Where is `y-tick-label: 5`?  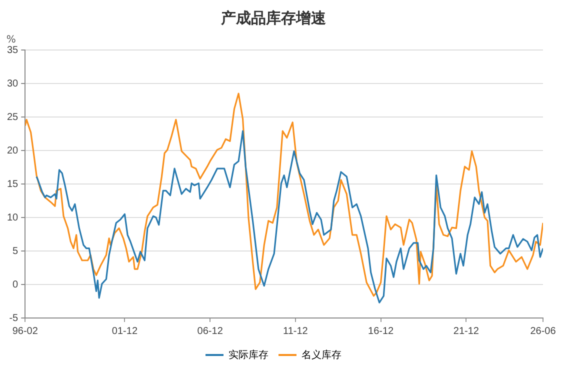 y-tick-label: 5 is located at coordinates (15, 251).